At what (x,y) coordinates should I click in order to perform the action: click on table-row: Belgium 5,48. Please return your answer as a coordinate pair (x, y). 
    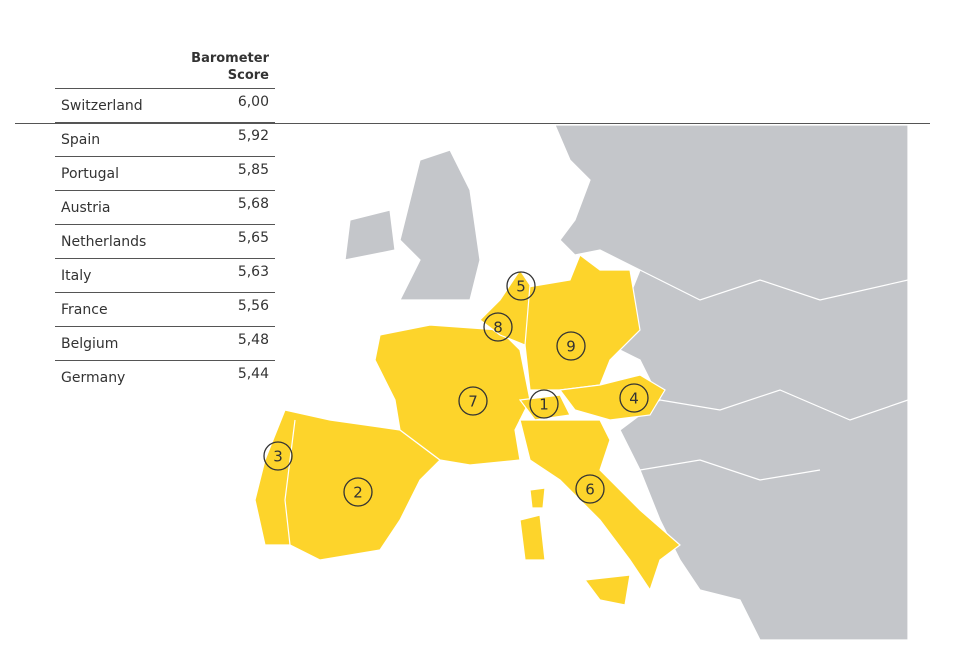
    Looking at the image, I should click on (165, 343).